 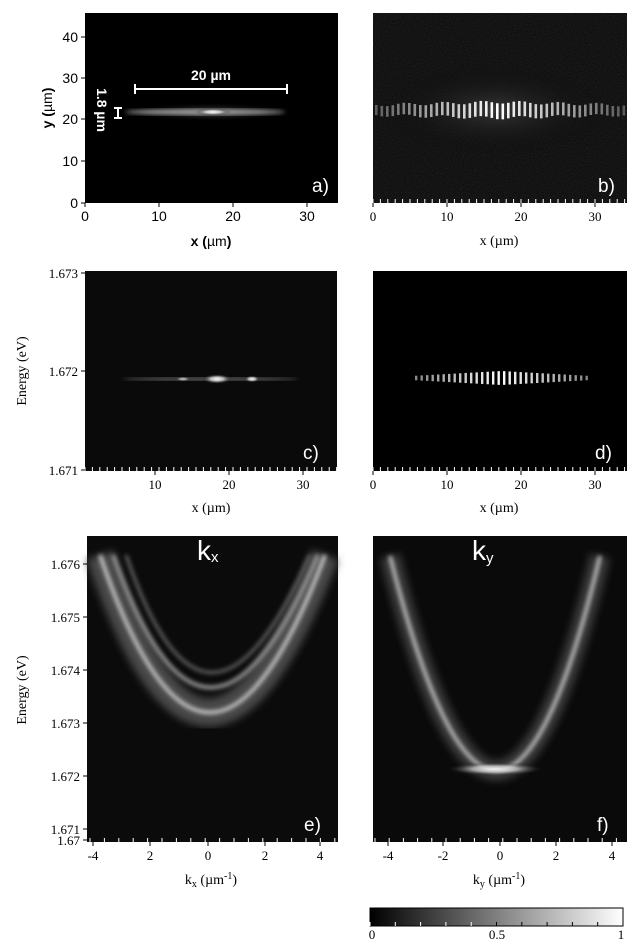 What do you see at coordinates (498, 131) in the screenshot?
I see `panel-b: b) 0 10 20 30 x (µm)` at bounding box center [498, 131].